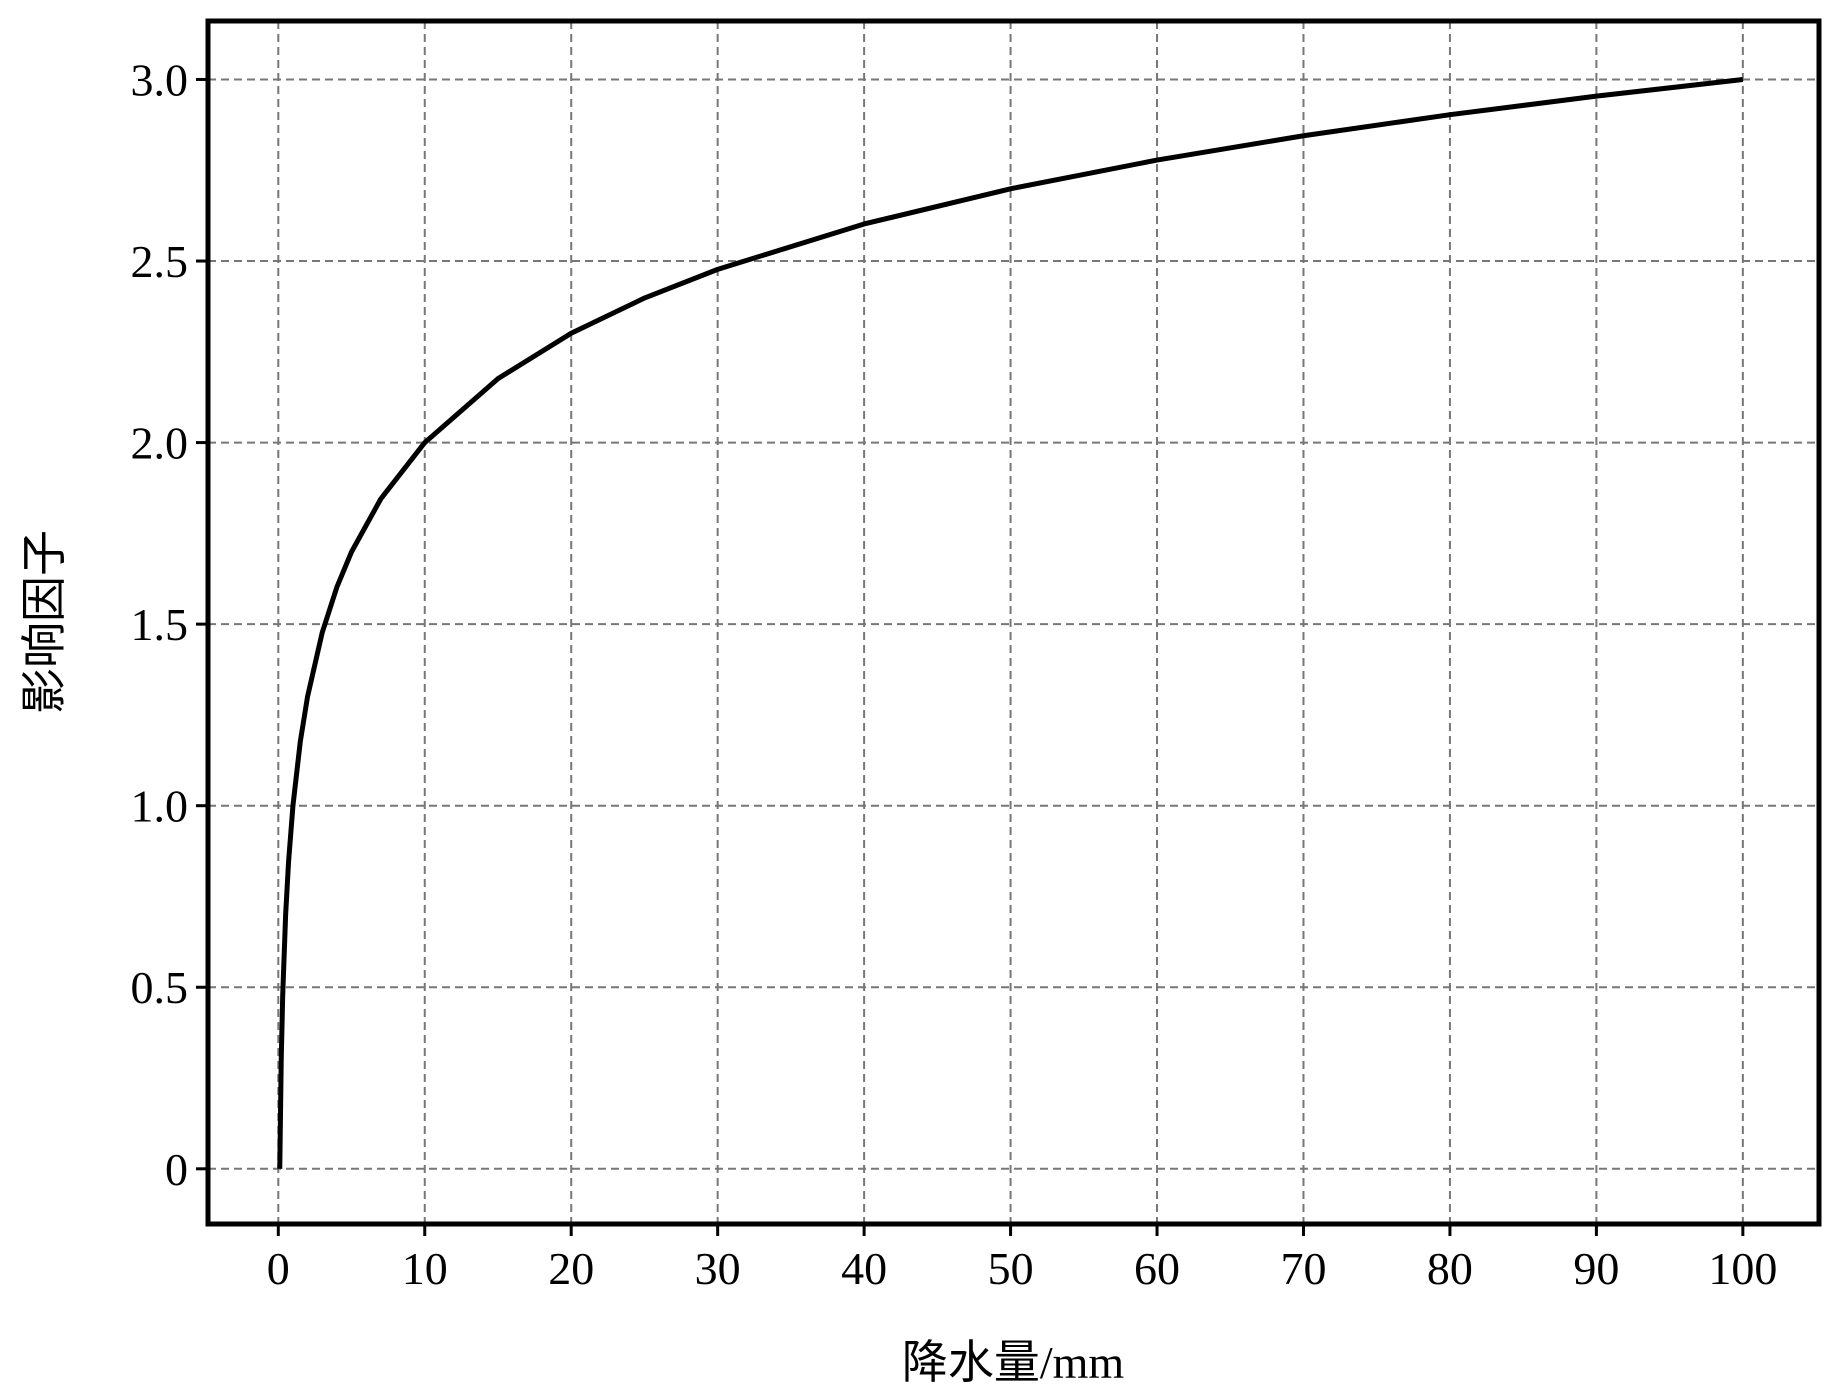  What do you see at coordinates (425, 1268) in the screenshot?
I see `x-tick-label: 10` at bounding box center [425, 1268].